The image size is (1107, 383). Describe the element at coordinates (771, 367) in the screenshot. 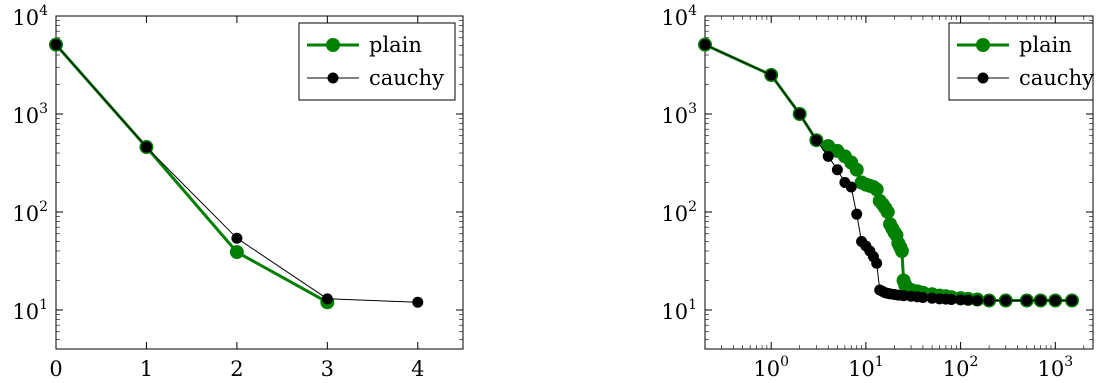

I see `x-tick-label: 10⁰` at that location.